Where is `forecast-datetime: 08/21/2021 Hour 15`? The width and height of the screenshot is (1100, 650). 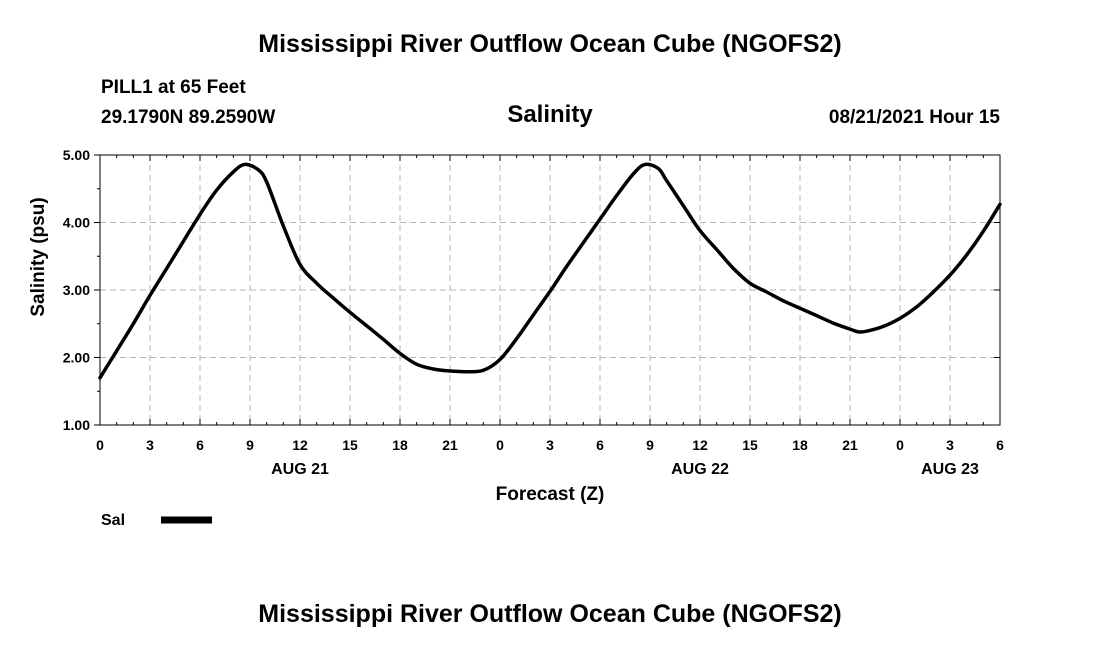
forecast-datetime: 08/21/2021 Hour 15 is located at coordinates (914, 117).